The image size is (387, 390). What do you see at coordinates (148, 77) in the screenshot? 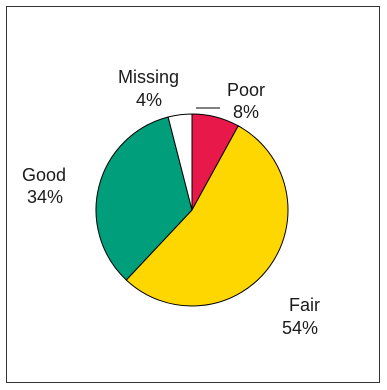
I see `slice-label-missing: Missing` at bounding box center [148, 77].